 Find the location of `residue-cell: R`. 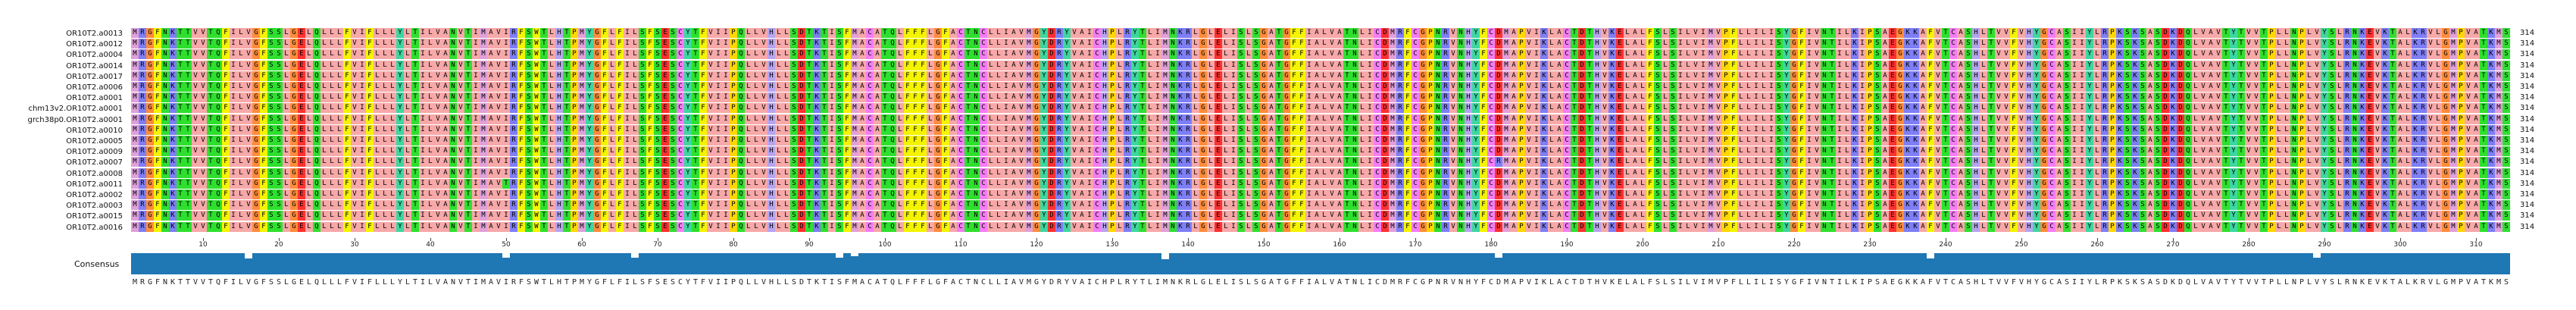

residue-cell: R is located at coordinates (142, 44).